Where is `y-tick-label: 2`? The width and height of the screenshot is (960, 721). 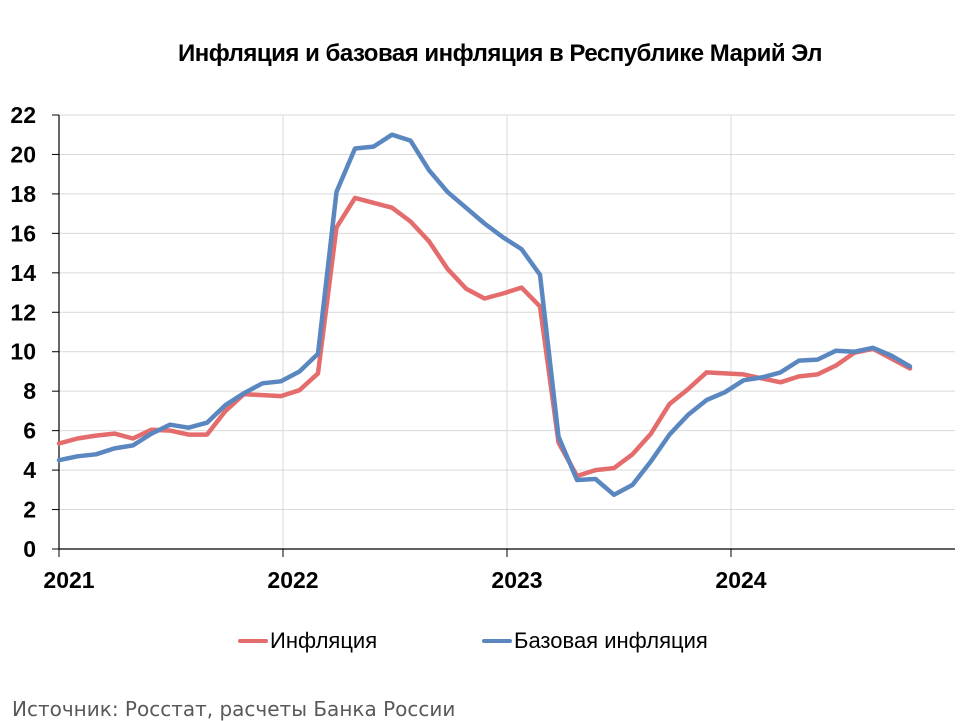 y-tick-label: 2 is located at coordinates (29, 510).